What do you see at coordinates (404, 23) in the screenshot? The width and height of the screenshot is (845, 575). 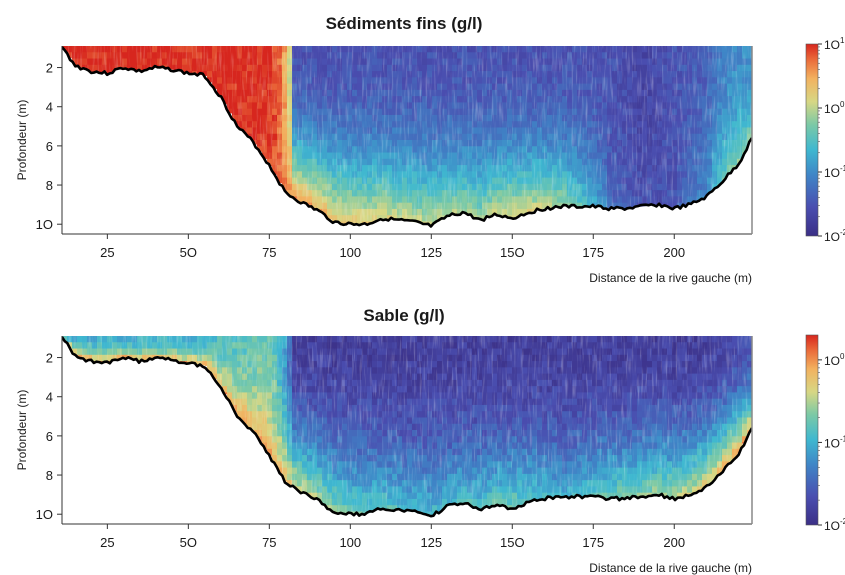 I see `chart-title: Sédiments fins (g/l)` at bounding box center [404, 23].